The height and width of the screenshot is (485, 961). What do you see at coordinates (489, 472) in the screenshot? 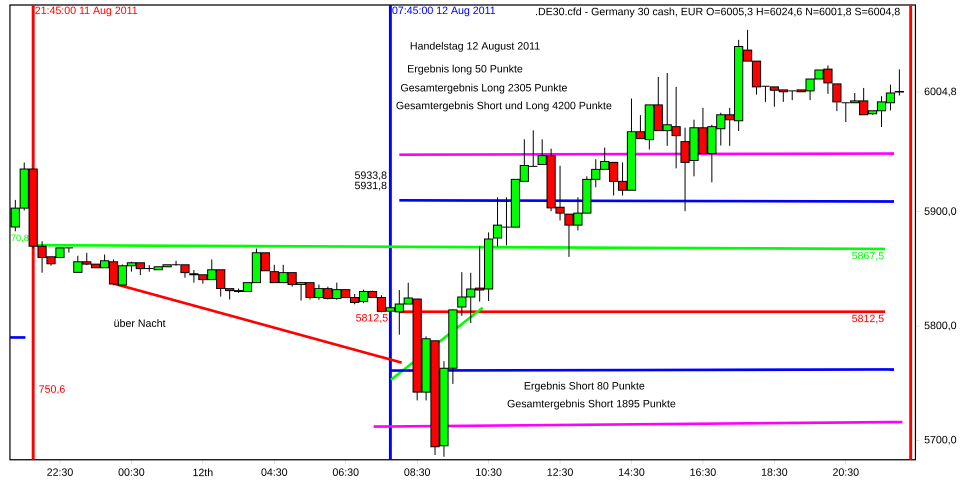
I see `x-tick-label: 10:30` at bounding box center [489, 472].